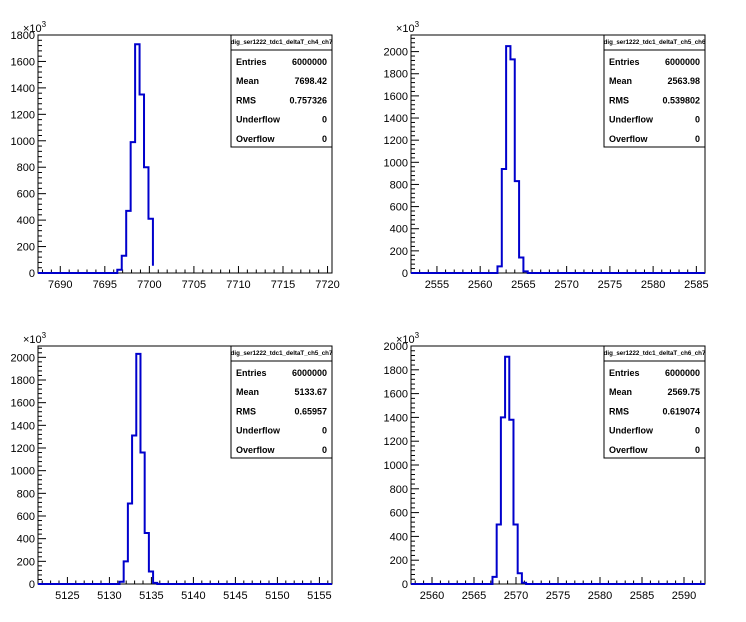 This screenshot has width=746, height=622. What do you see at coordinates (631, 120) in the screenshot?
I see `stats-label: Underflow` at bounding box center [631, 120].